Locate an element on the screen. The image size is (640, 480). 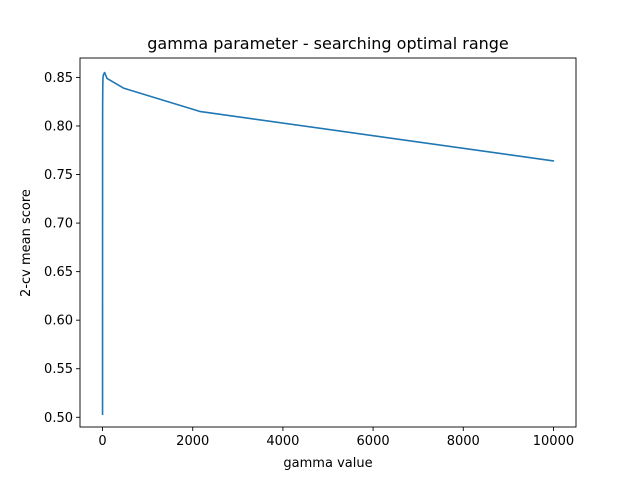
y-tick-label: 0.60 is located at coordinates (58, 321).